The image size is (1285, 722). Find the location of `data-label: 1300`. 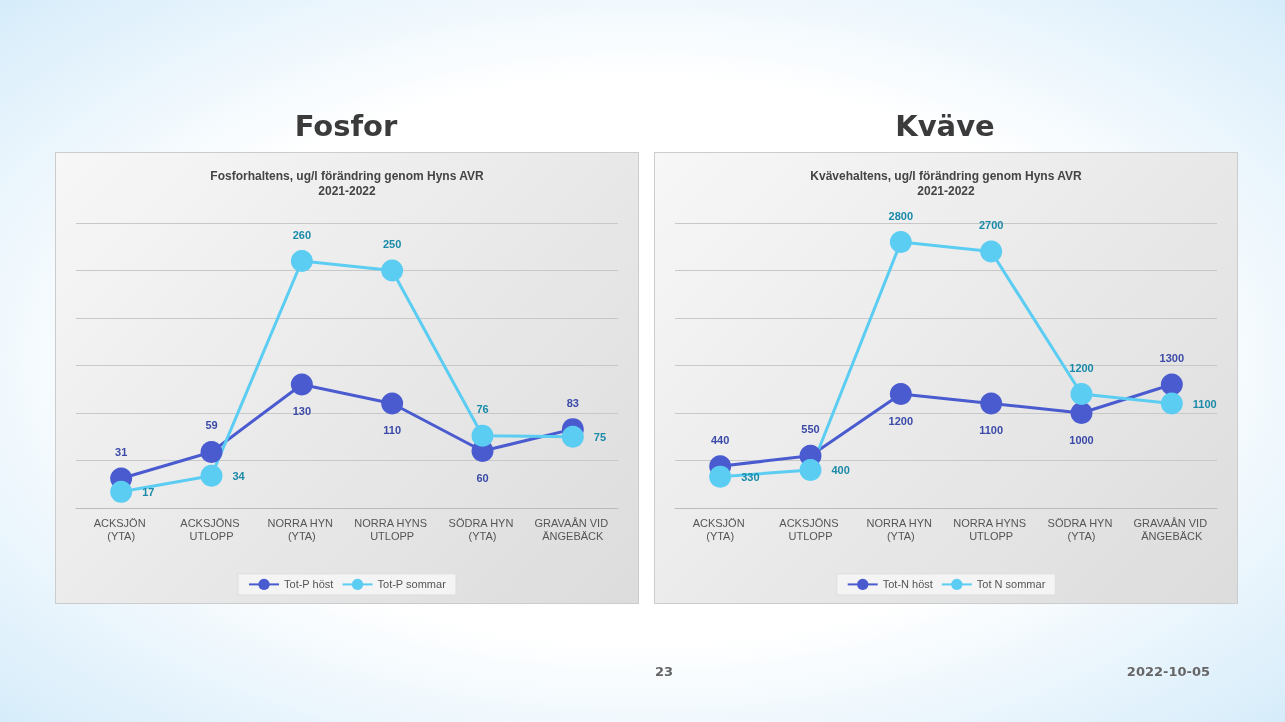

data-label: 1300 is located at coordinates (1172, 358).